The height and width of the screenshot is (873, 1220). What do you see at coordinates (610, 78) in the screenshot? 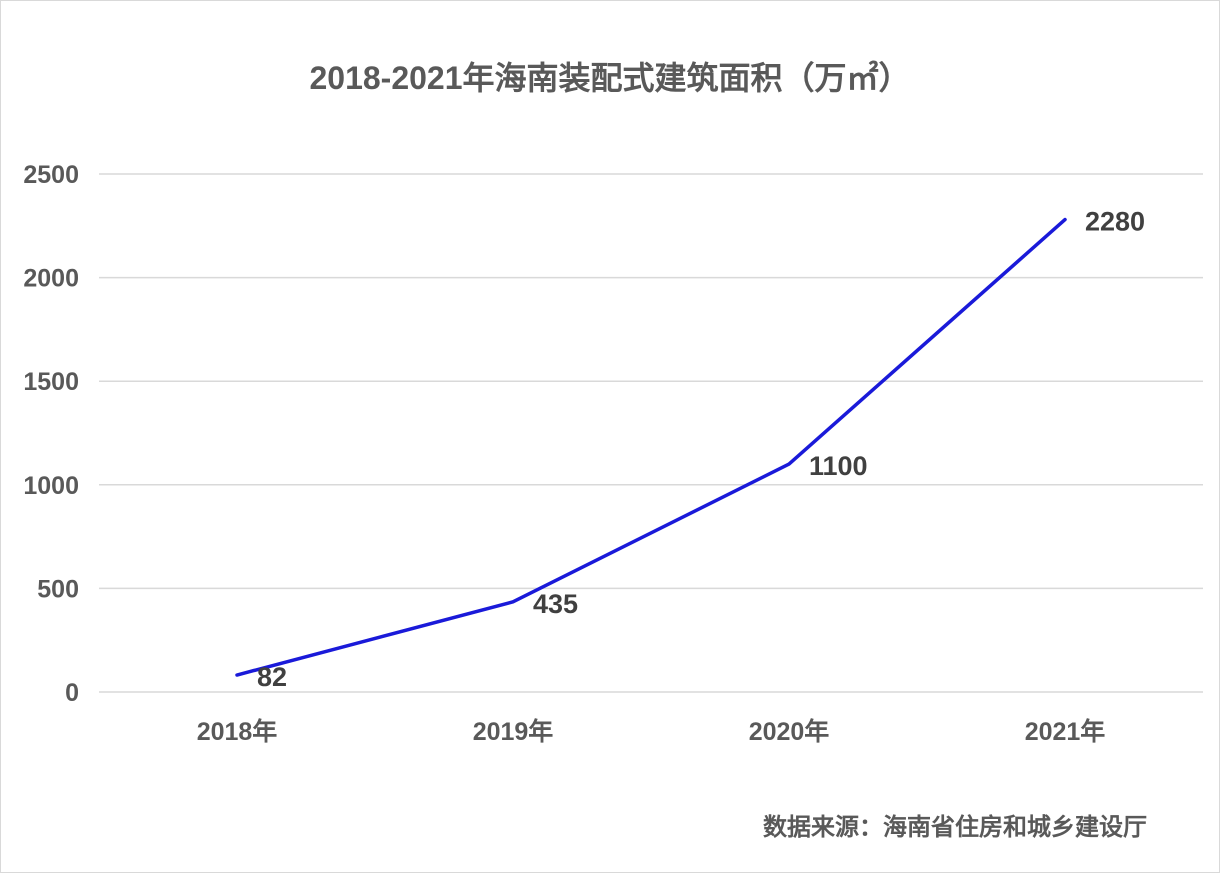
I see `chart-title: 2018-2021年海南装配式建筑面积（万㎡）` at bounding box center [610, 78].